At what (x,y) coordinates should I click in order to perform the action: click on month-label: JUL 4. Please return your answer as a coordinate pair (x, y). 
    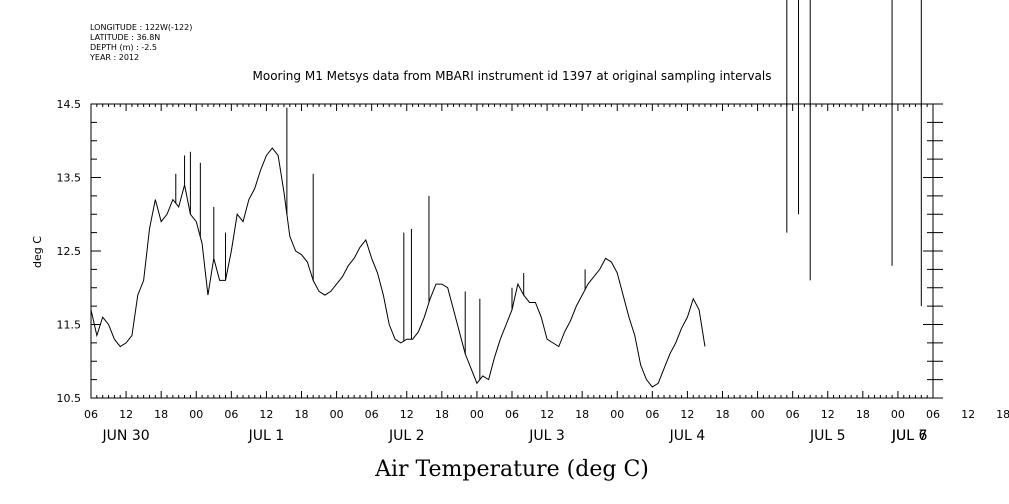
    Looking at the image, I should click on (687, 436).